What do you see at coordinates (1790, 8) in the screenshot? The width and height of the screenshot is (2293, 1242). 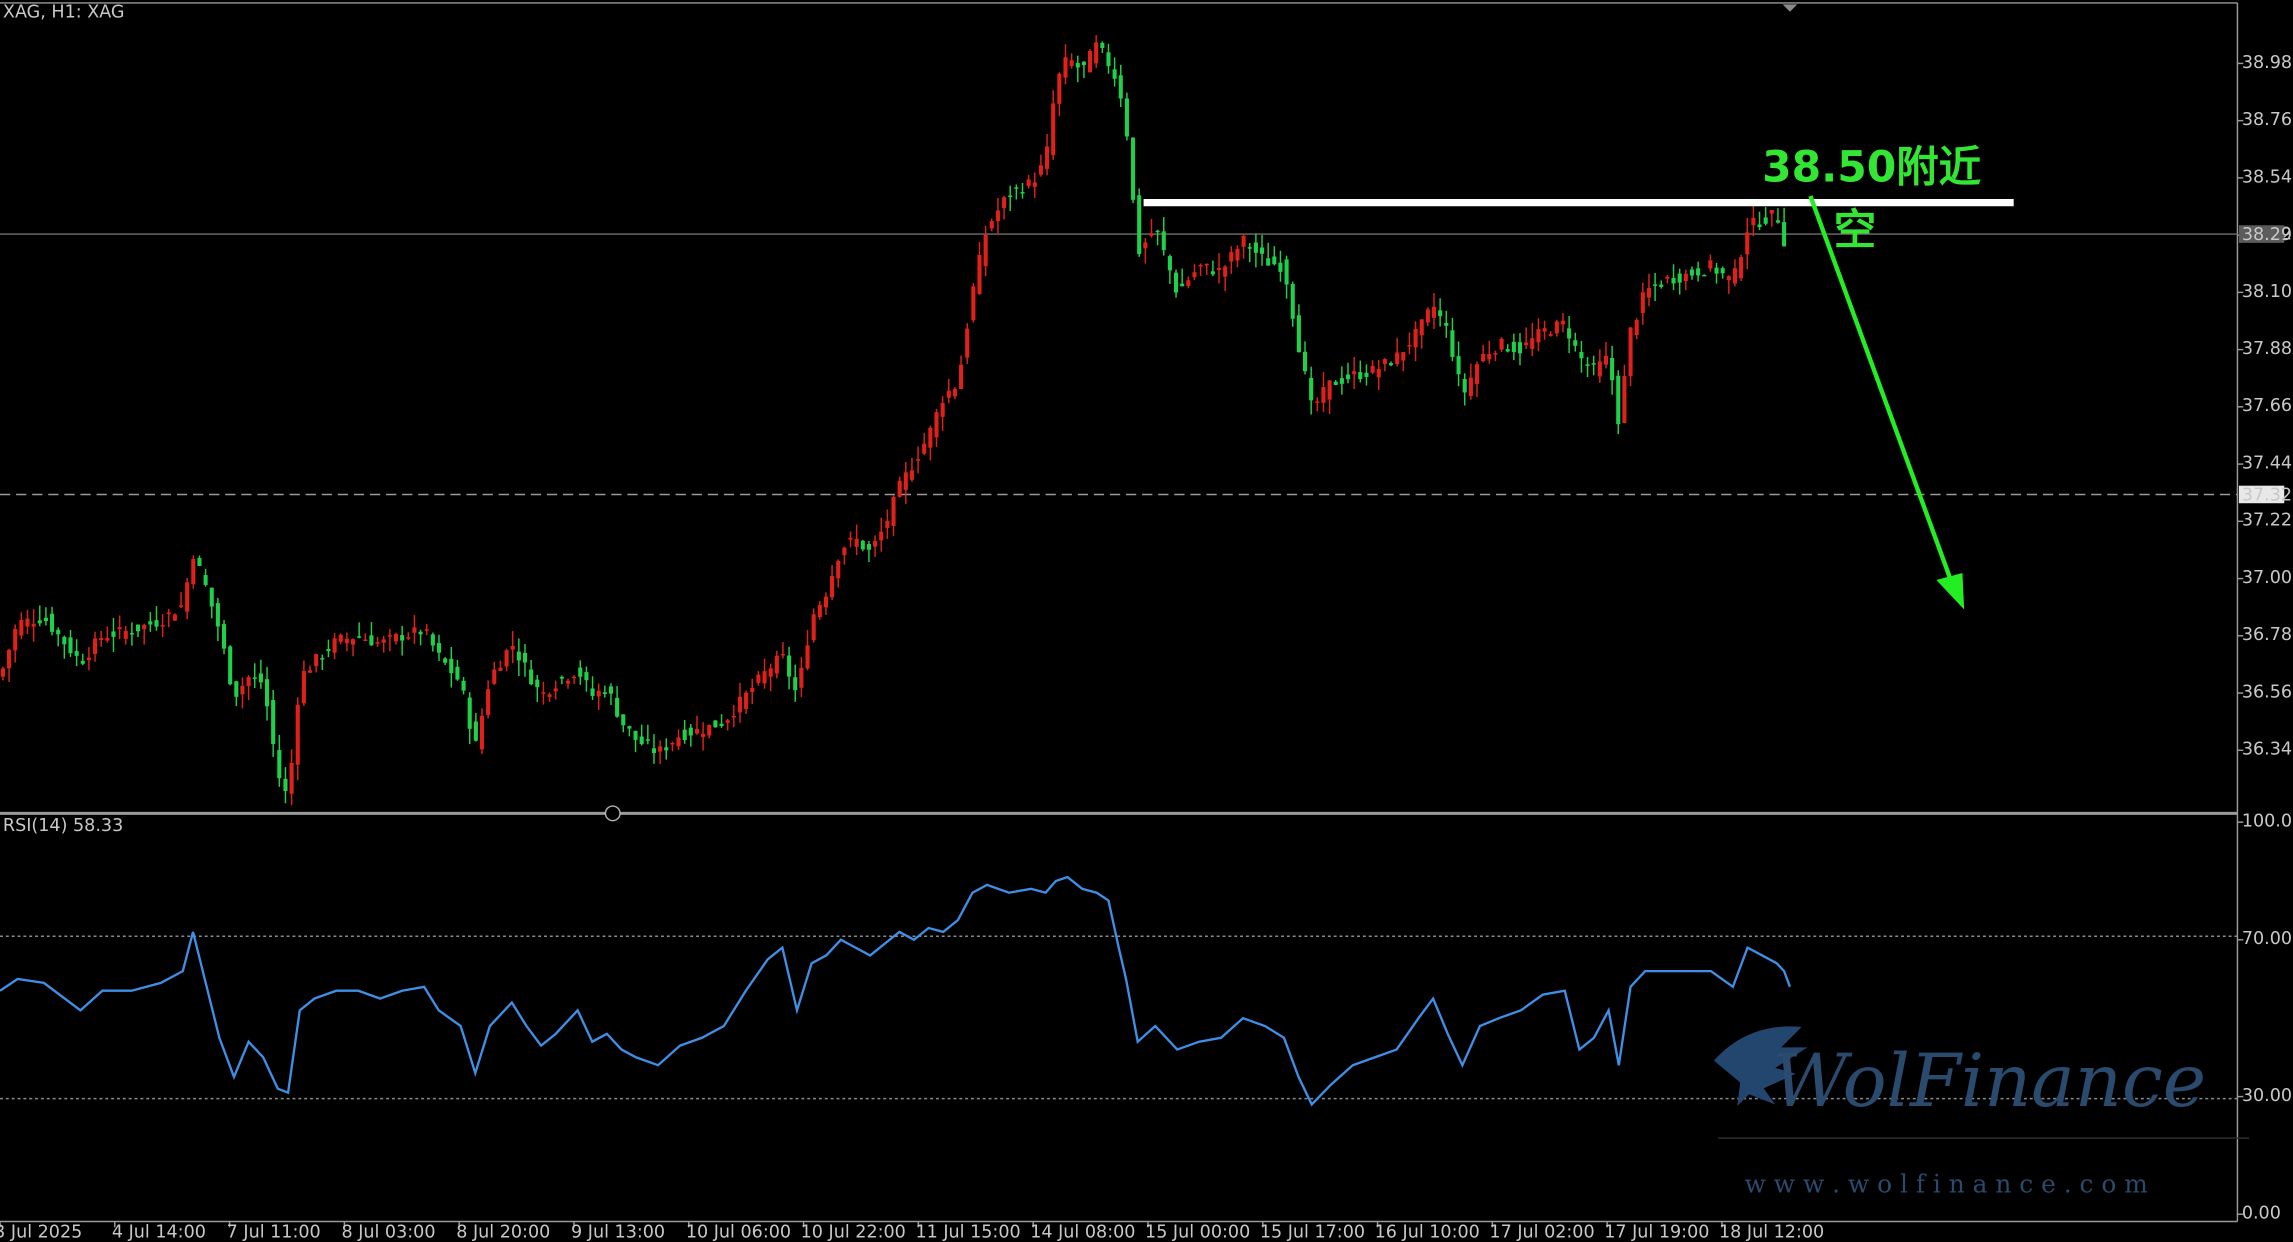 I see `chart-shift-marker-icon` at bounding box center [1790, 8].